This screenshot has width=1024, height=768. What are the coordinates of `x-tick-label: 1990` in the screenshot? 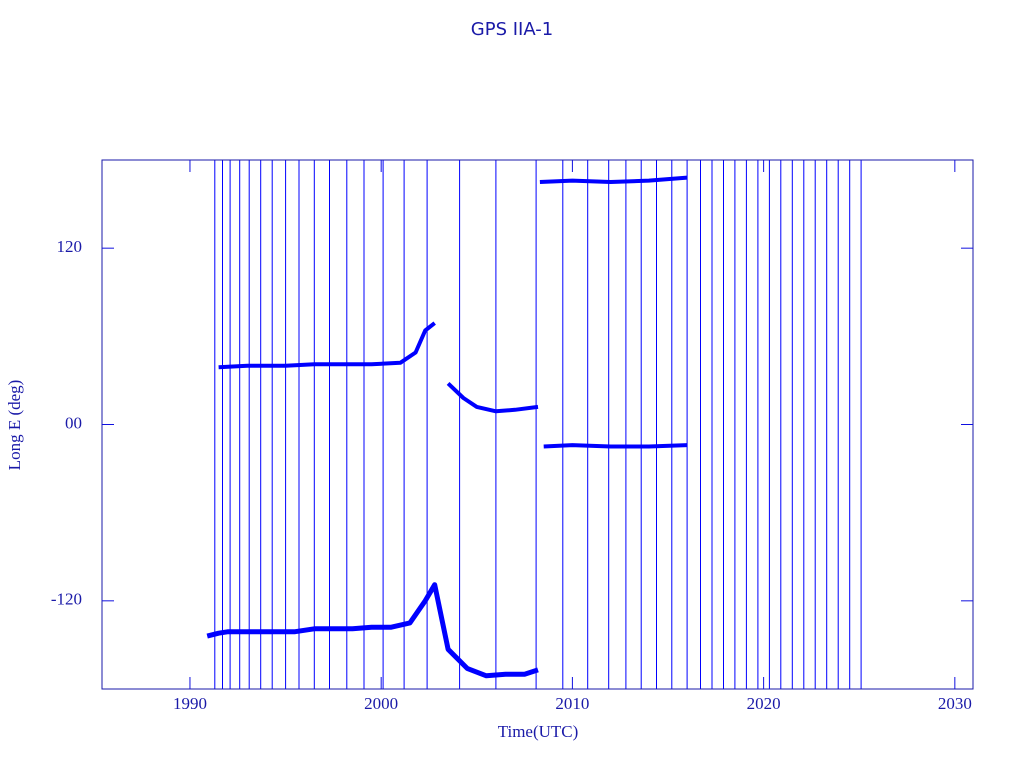 It's located at (190, 703).